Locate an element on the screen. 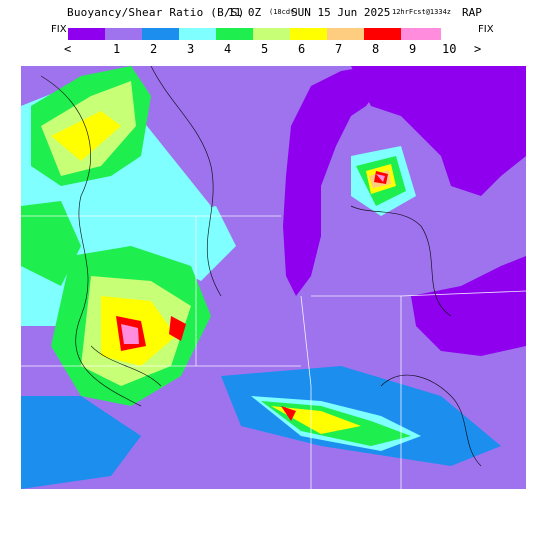 Image resolution: width=548 pixels, height=548 pixels. legend-tick-10: 10 is located at coordinates (449, 49).